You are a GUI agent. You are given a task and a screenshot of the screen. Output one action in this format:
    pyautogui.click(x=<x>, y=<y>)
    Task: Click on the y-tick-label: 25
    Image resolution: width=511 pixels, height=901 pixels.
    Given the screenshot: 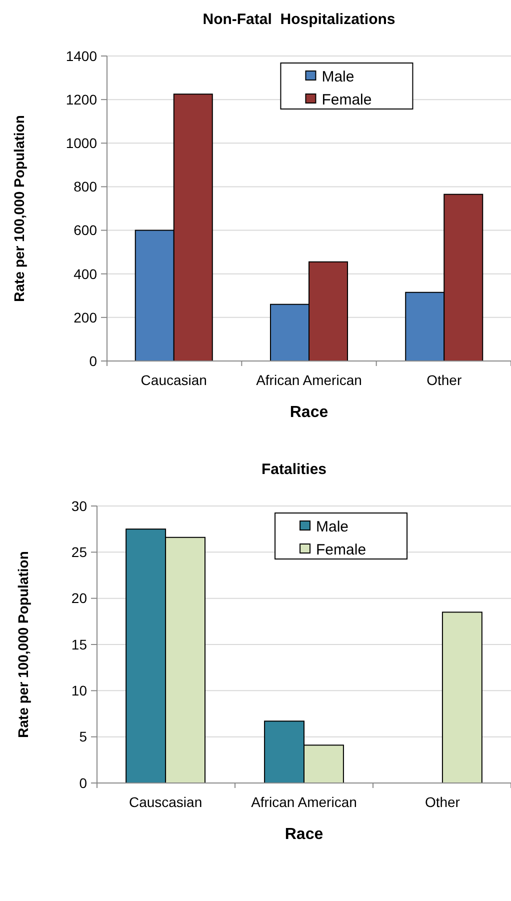 What is the action you would take?
    pyautogui.click(x=79, y=552)
    